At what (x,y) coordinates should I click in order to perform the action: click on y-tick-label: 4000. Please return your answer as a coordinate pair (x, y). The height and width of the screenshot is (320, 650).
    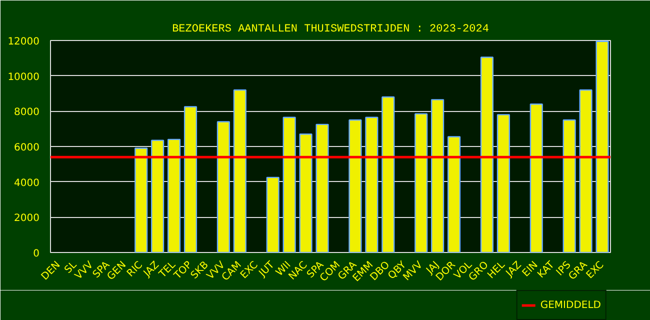
    Looking at the image, I should click on (27, 183).